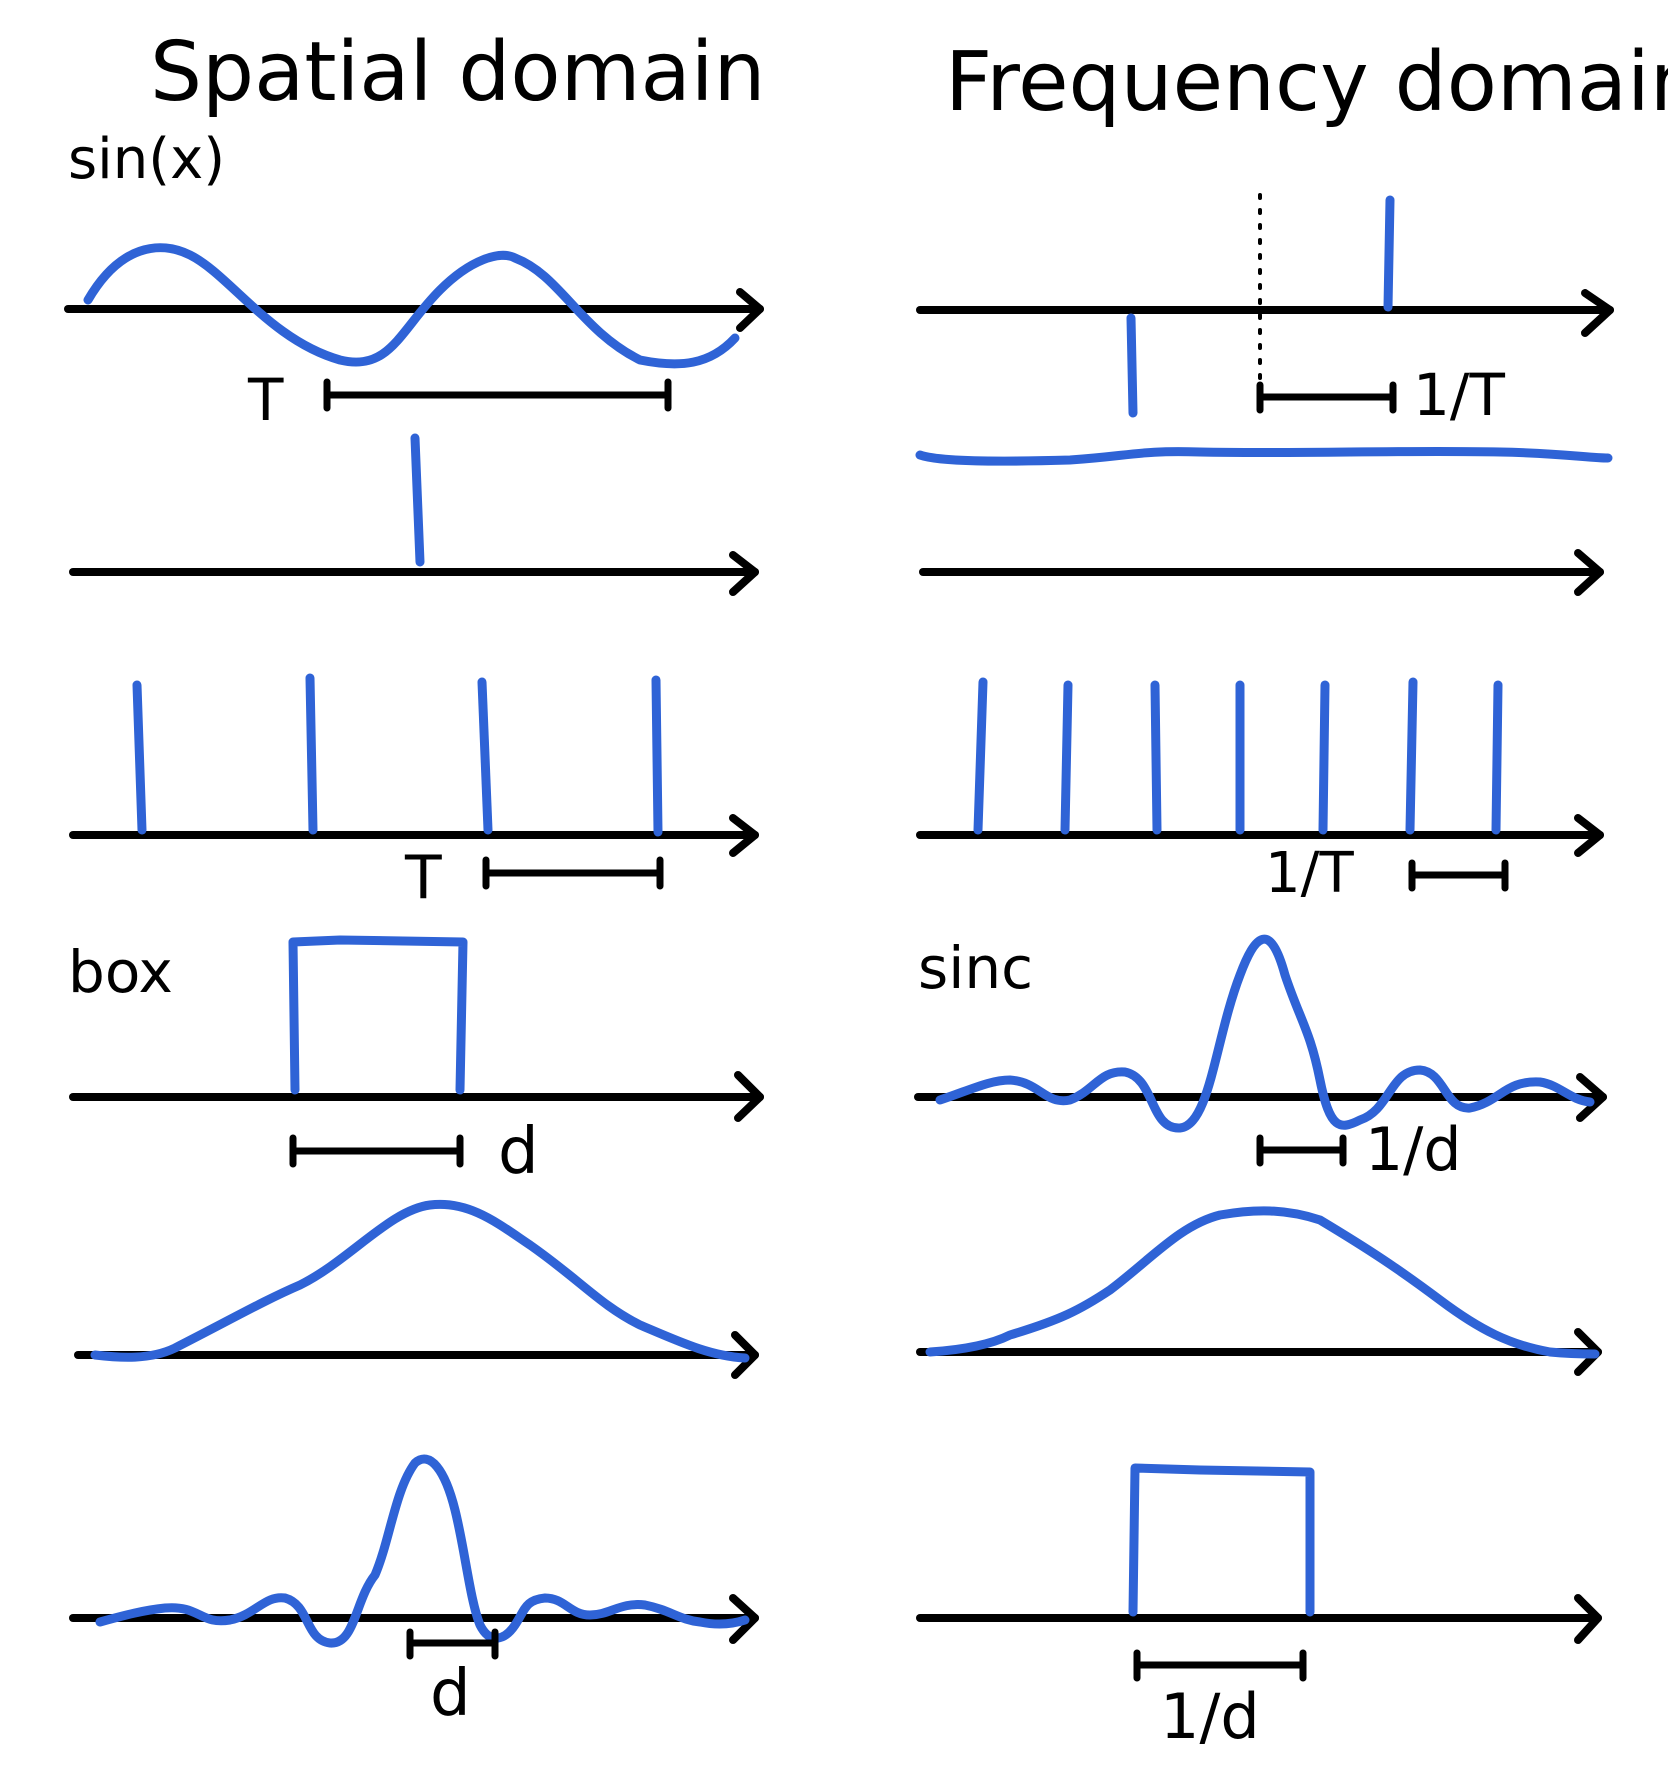 The width and height of the screenshot is (1668, 1771). I want to click on sin-label: sin(x), so click(146, 159).